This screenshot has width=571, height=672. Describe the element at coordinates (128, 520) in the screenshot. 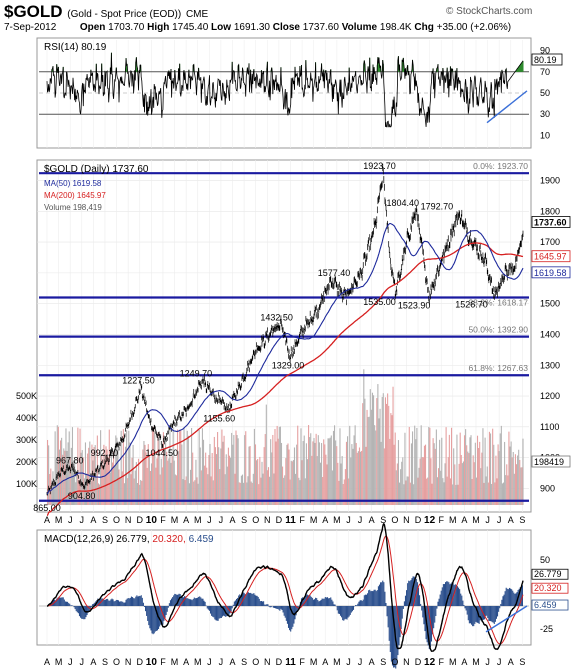

I see `x-axis-label: N` at that location.